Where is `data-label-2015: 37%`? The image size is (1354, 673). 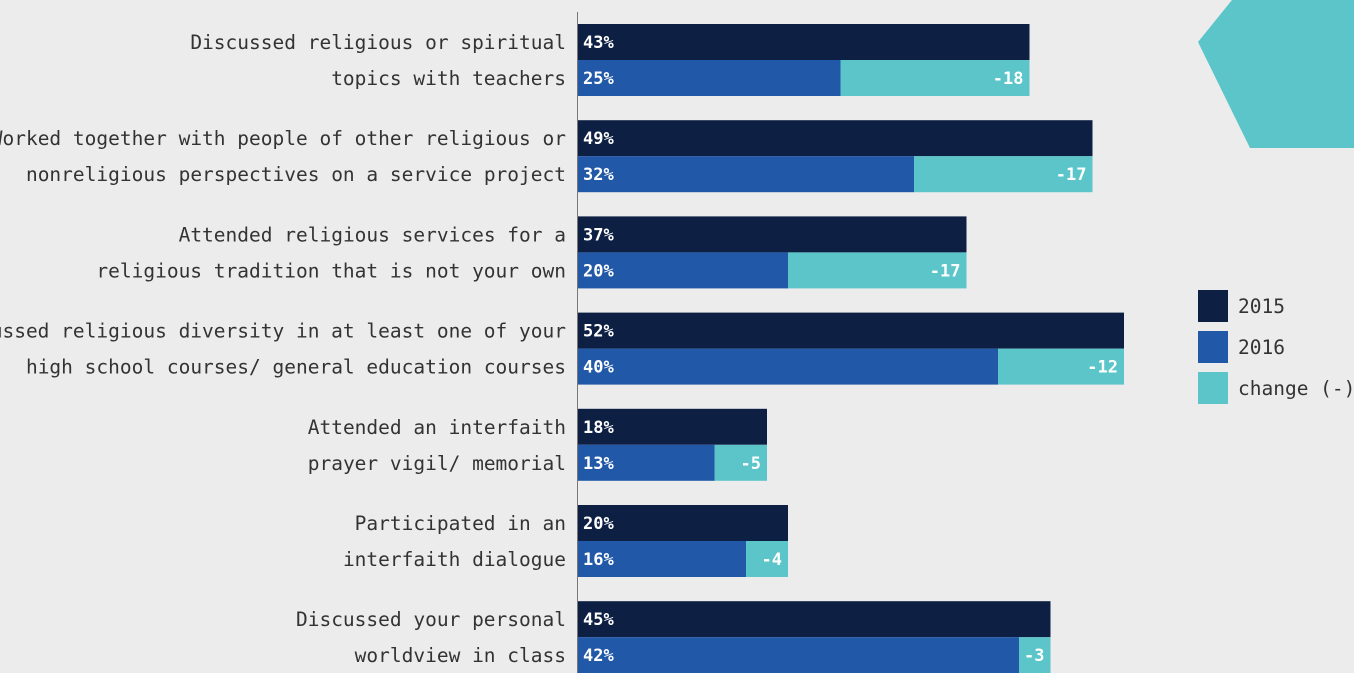
data-label-2015: 37% is located at coordinates (598, 235).